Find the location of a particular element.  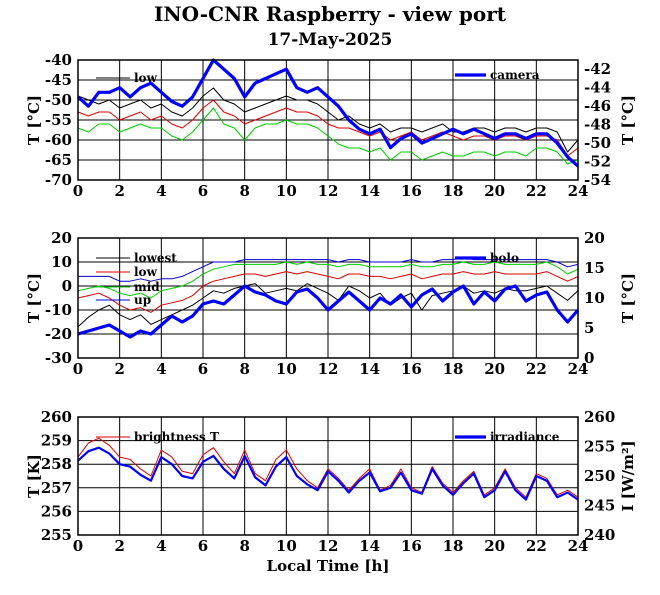

legend-label: lowest is located at coordinates (155, 258).